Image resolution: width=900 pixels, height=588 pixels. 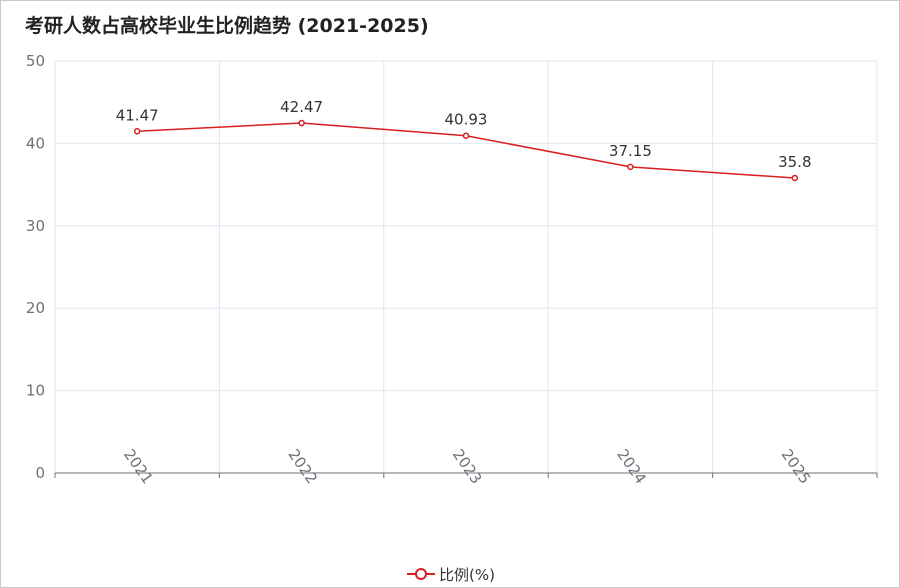 What do you see at coordinates (467, 467) in the screenshot?
I see `x-tick-label: 2023` at bounding box center [467, 467].